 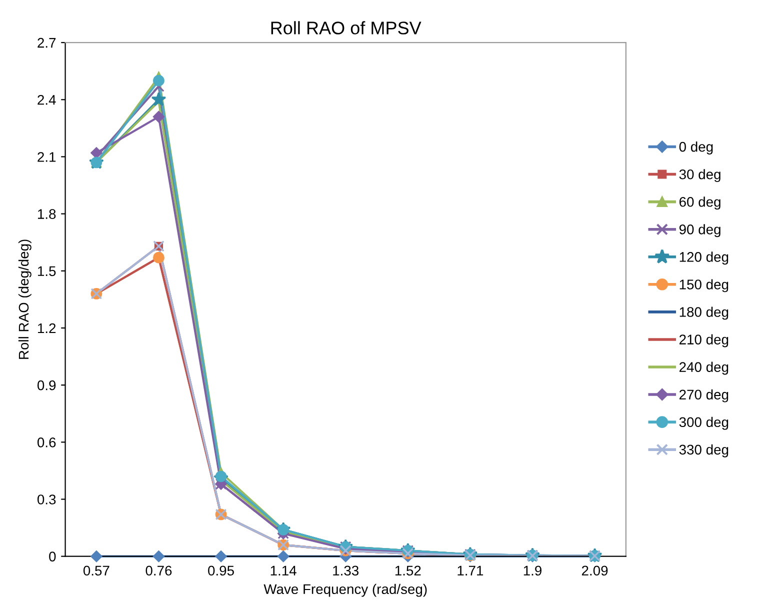 What do you see at coordinates (46, 385) in the screenshot?
I see `y-tick-label: 0.9` at bounding box center [46, 385].